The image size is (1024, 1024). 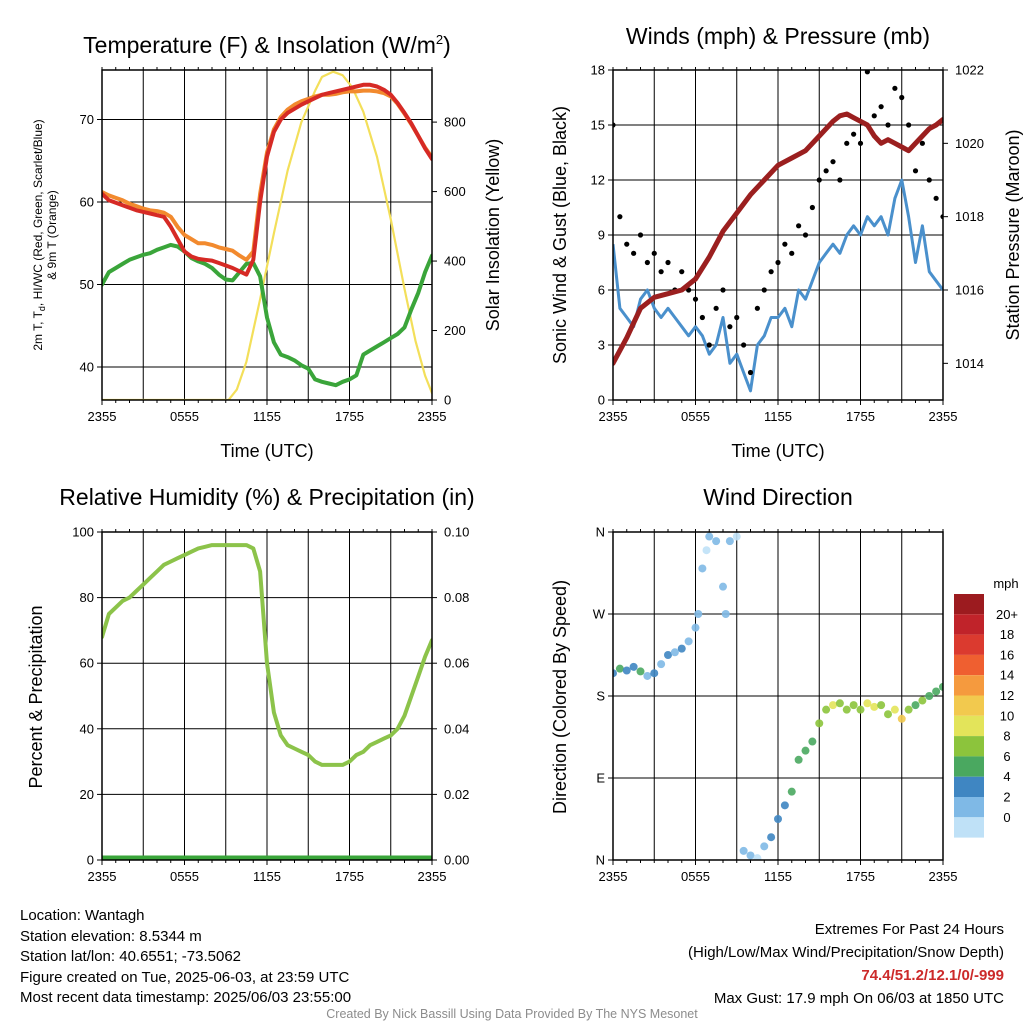 What do you see at coordinates (969, 216) in the screenshot?
I see `y-right-tick-label: 1018` at bounding box center [969, 216].